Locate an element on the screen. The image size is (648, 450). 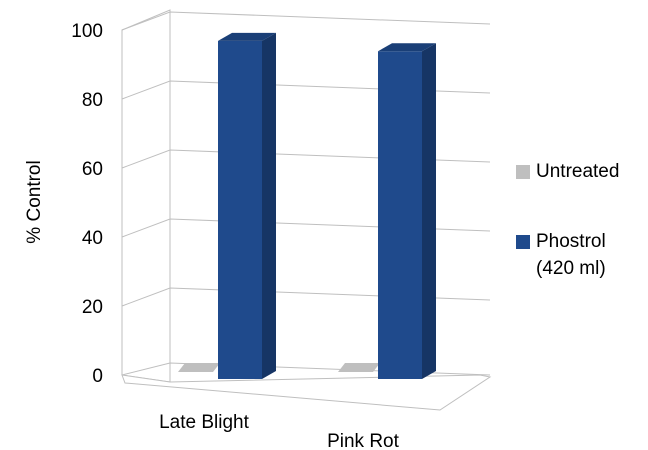
y-axis-label: % Control is located at coordinates (34, 201).